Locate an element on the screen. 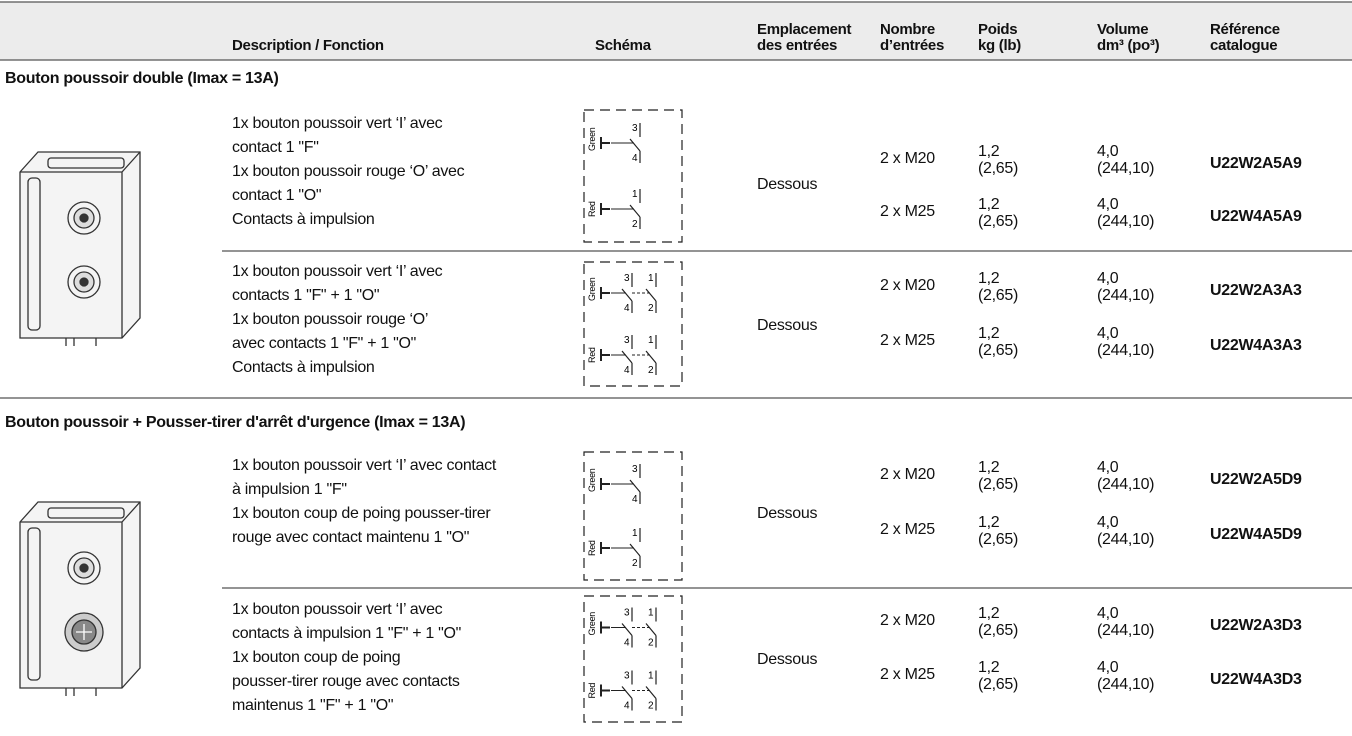 This screenshot has height=736, width=1352. column-header: Poids kg (lb) is located at coordinates (999, 30).